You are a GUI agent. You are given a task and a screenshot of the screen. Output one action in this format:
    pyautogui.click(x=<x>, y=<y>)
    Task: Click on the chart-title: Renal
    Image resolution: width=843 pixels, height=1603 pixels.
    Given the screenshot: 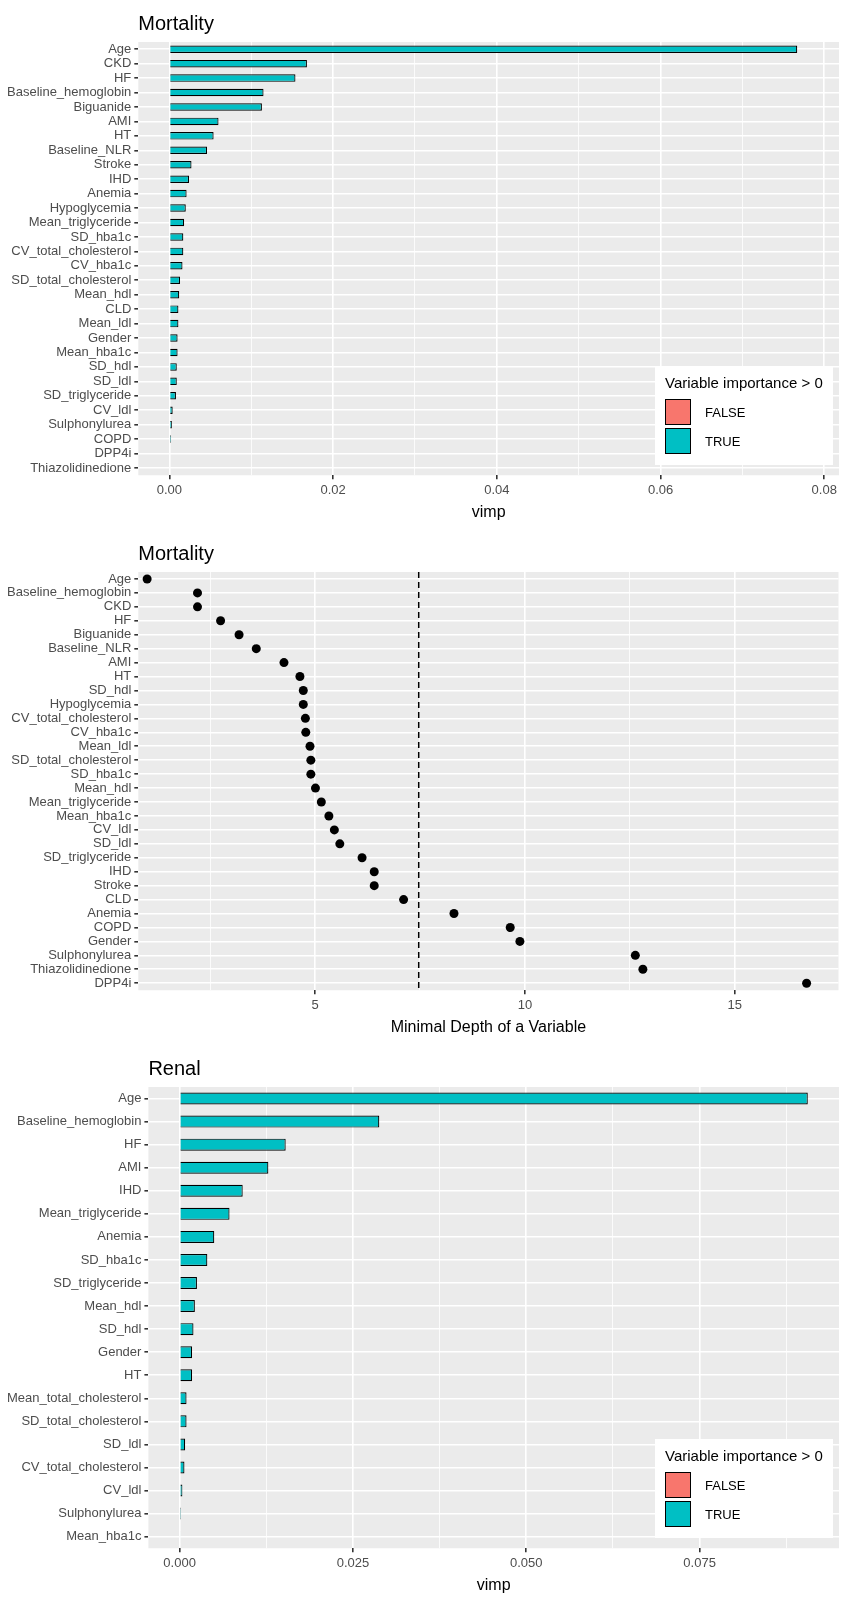 What is the action you would take?
    pyautogui.click(x=174, y=1067)
    